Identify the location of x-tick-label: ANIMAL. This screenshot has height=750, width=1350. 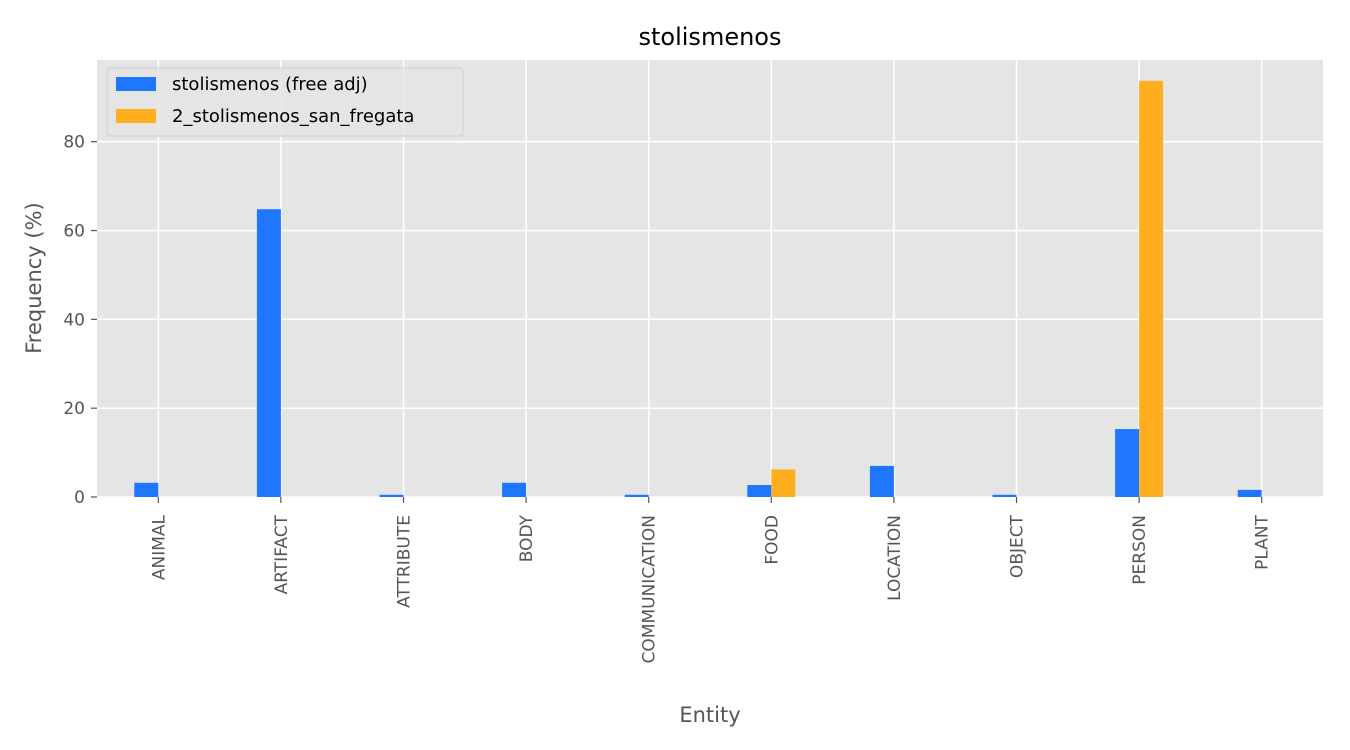
(159, 547).